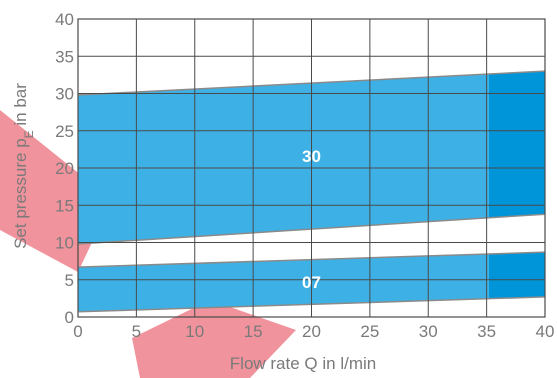  I want to click on band-label-30: 30, so click(311, 156).